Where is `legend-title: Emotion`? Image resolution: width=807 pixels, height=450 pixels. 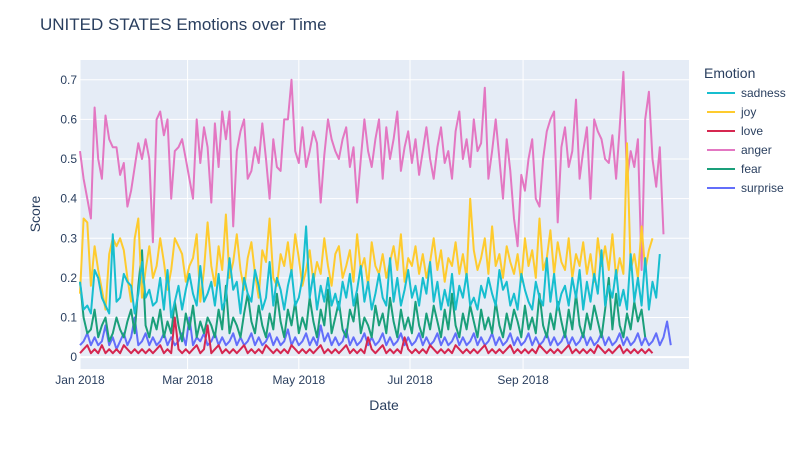 legend-title: Emotion is located at coordinates (729, 73).